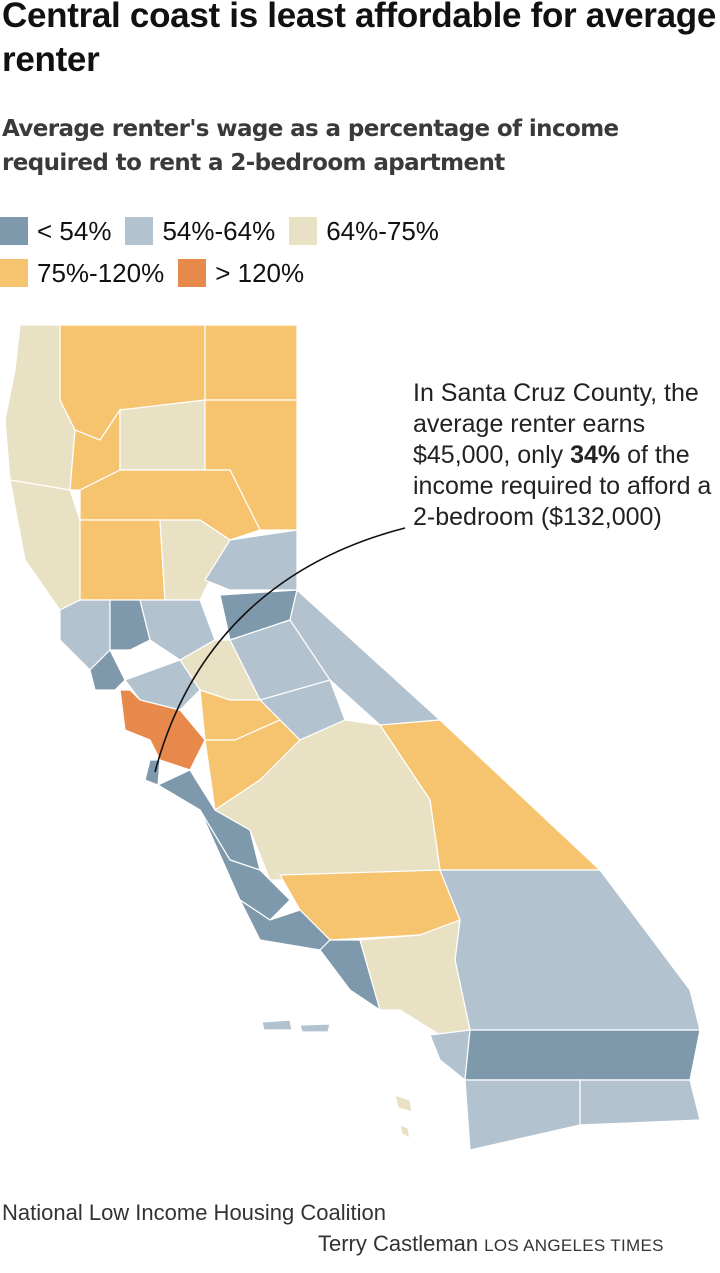  What do you see at coordinates (241, 273) in the screenshot?
I see `legend-item: > 120%` at bounding box center [241, 273].